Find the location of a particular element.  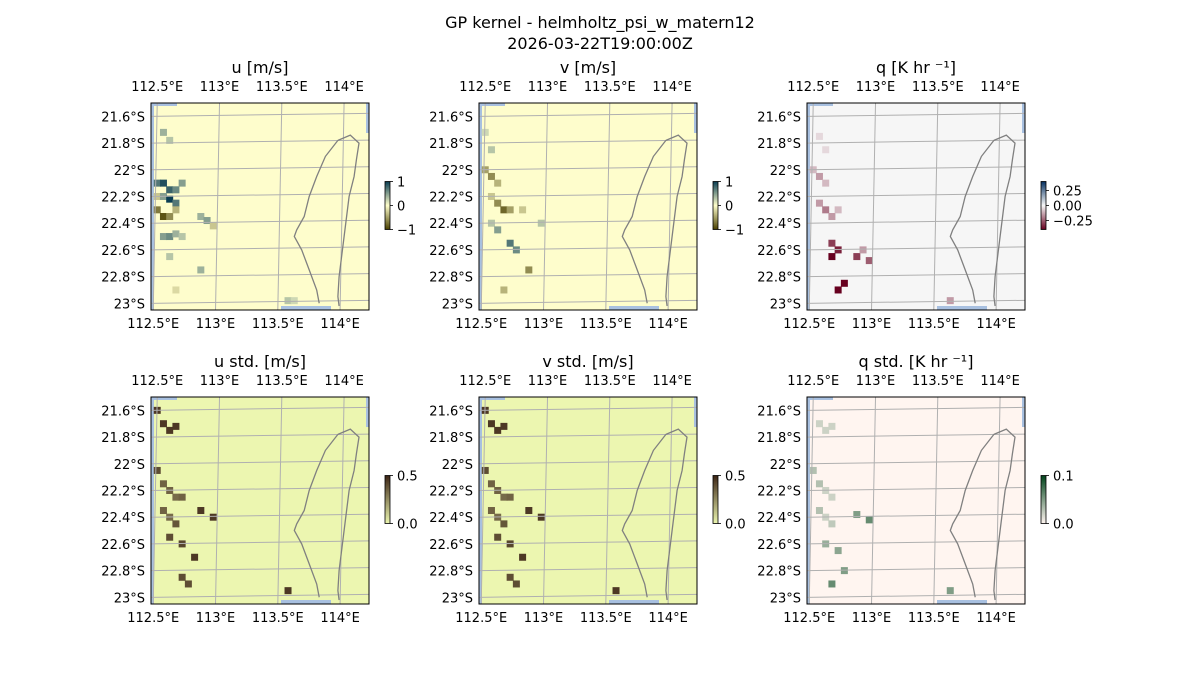

ocean-strip-top is located at coordinates (164, 104).